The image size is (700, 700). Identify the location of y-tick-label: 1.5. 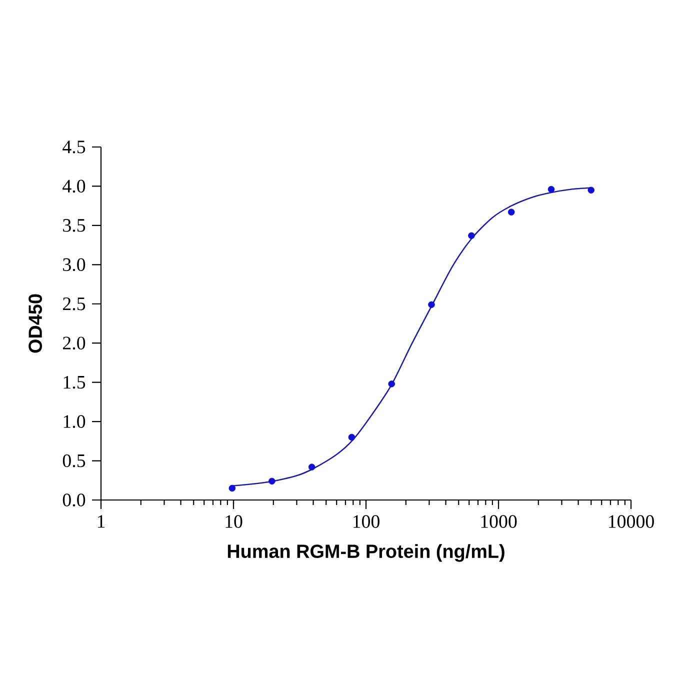
(75, 382).